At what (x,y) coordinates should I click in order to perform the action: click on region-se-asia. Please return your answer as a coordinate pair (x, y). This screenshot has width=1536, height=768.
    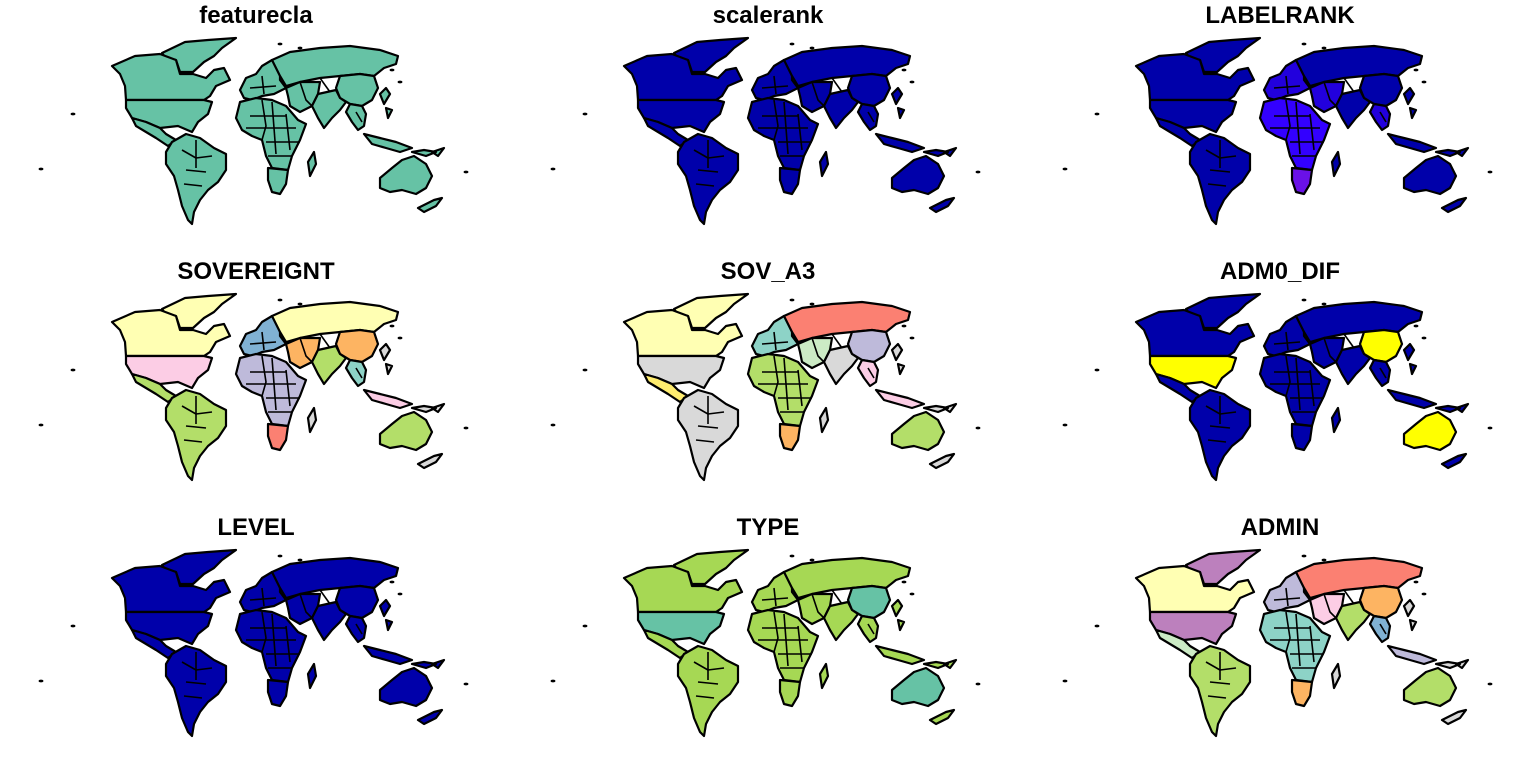
    Looking at the image, I should click on (1380, 117).